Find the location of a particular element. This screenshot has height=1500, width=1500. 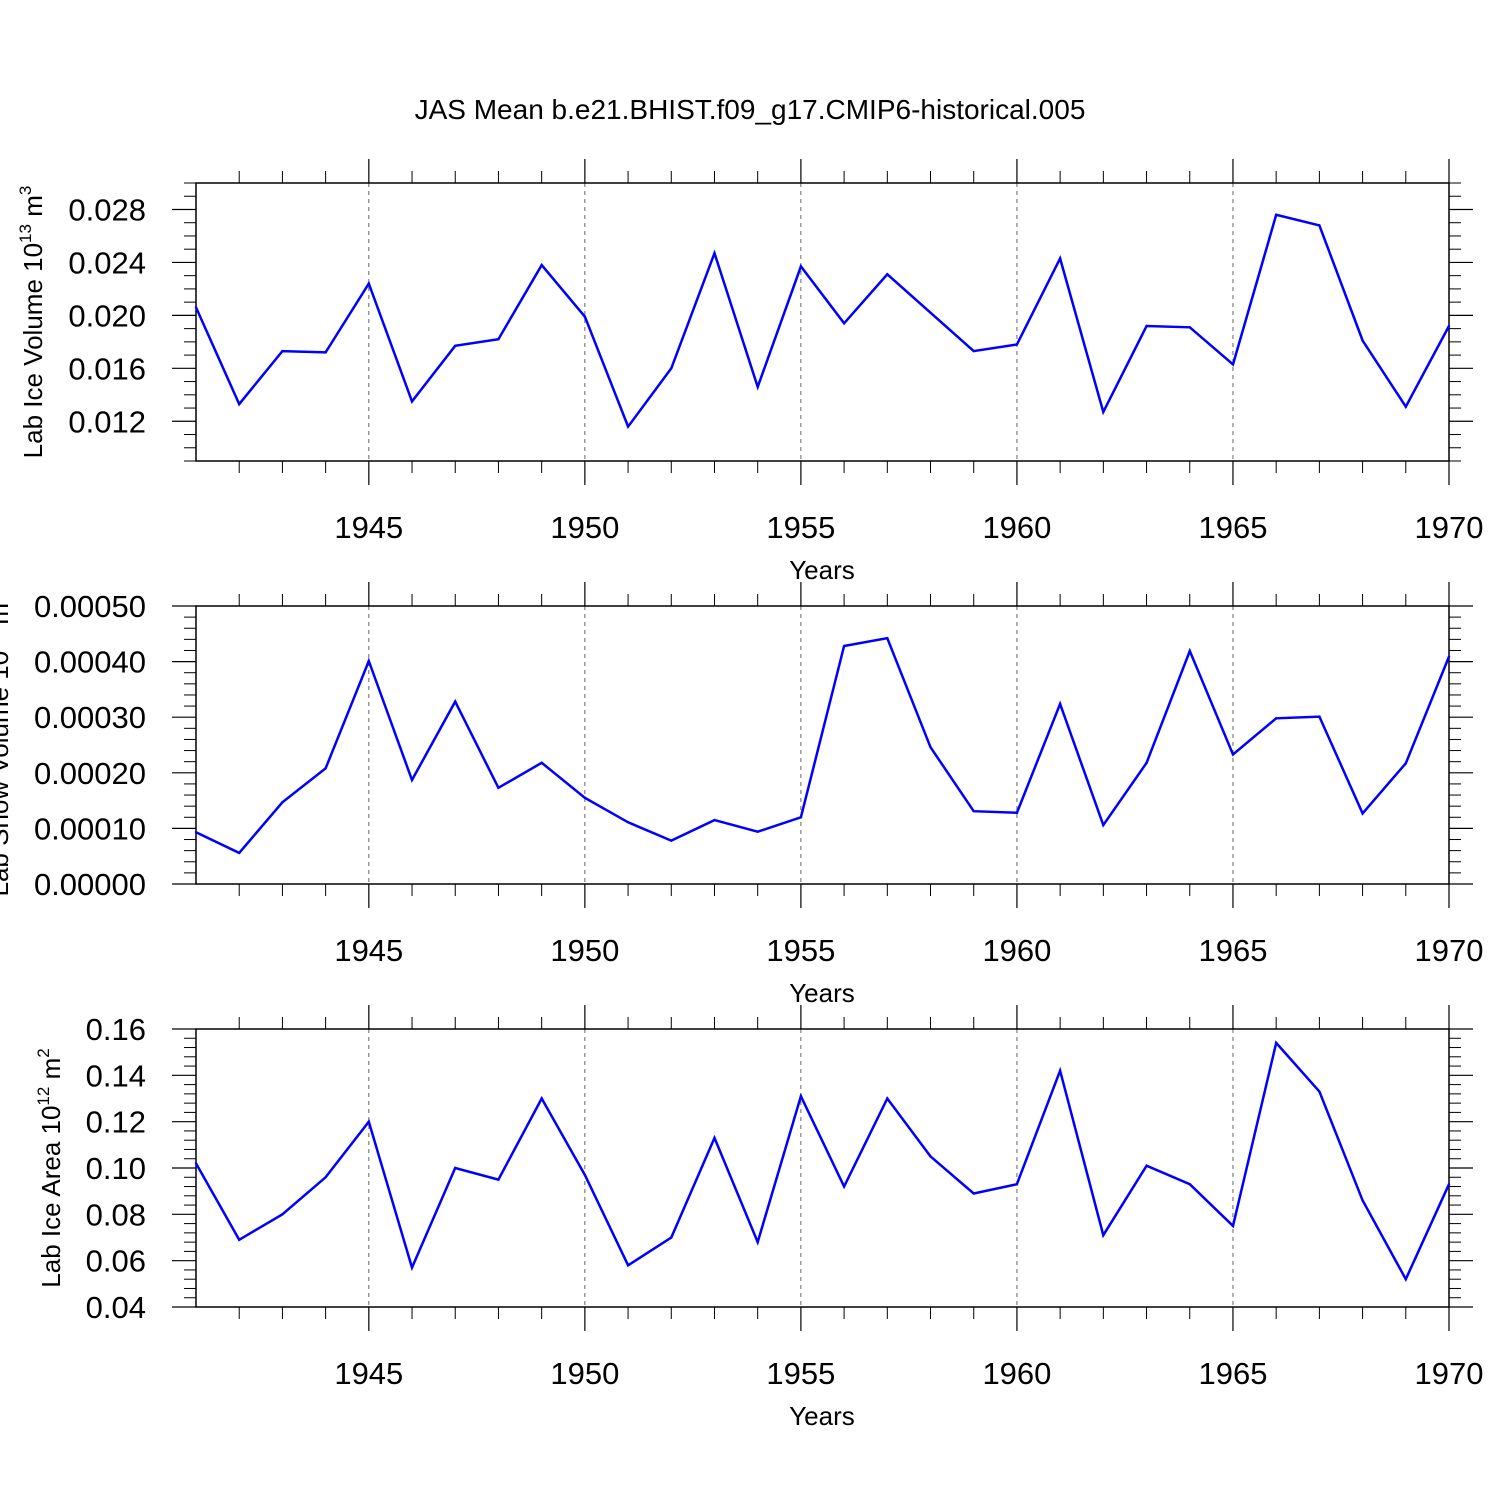

data-point-1970 is located at coordinates (1449, 1184).